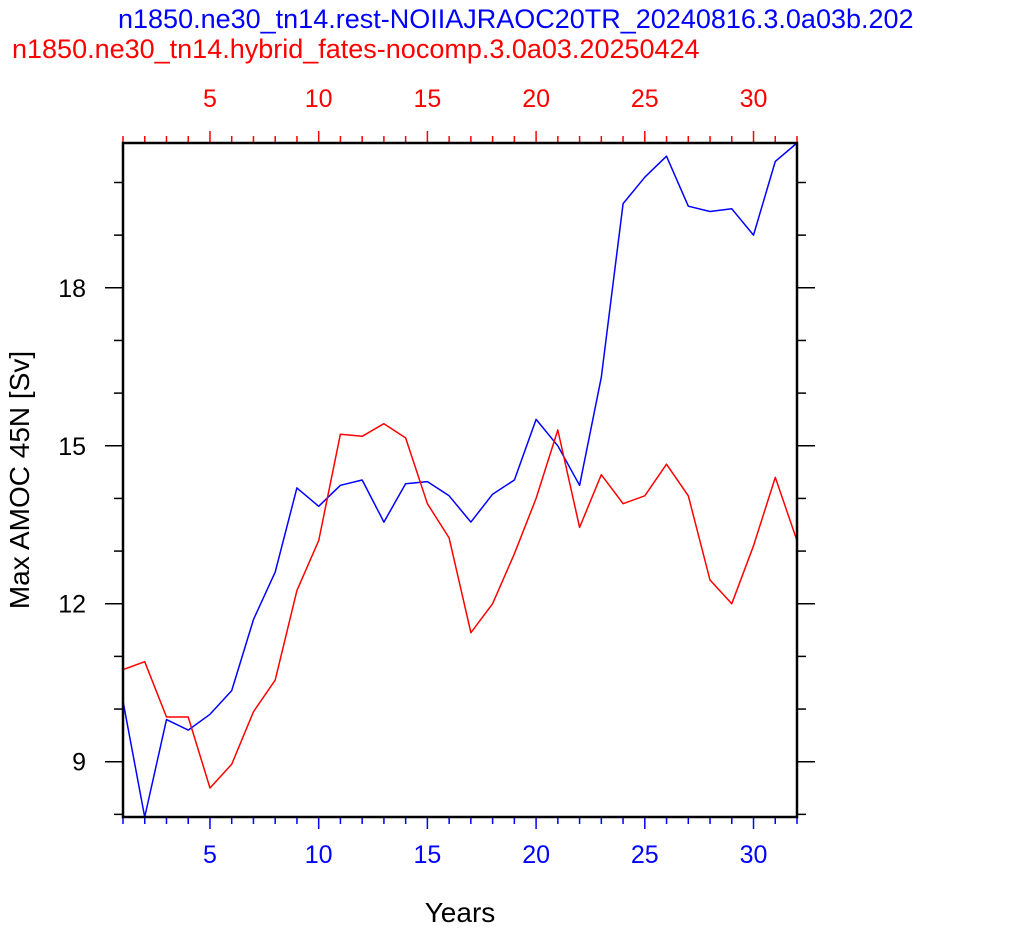 The height and width of the screenshot is (931, 1028). What do you see at coordinates (319, 99) in the screenshot?
I see `x-tick-label-top: 10` at bounding box center [319, 99].